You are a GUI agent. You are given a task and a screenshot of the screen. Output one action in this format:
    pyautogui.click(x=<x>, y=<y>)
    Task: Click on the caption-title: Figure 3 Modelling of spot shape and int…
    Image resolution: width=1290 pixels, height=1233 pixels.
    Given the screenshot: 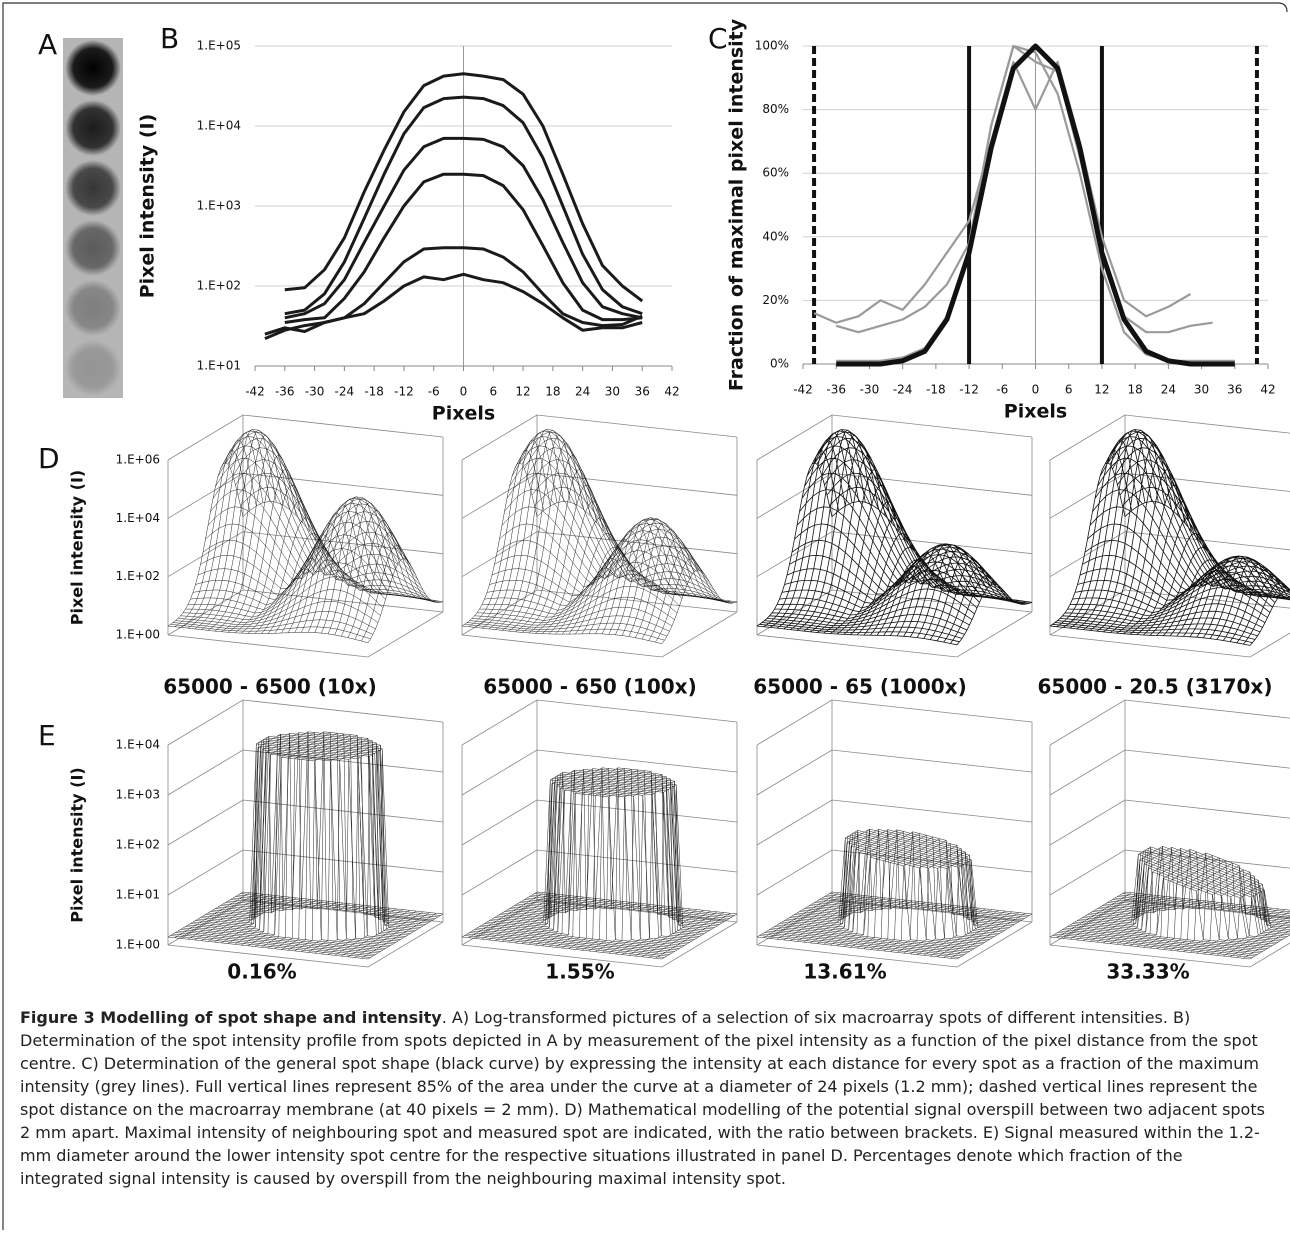 What is the action you would take?
    pyautogui.click(x=231, y=1017)
    